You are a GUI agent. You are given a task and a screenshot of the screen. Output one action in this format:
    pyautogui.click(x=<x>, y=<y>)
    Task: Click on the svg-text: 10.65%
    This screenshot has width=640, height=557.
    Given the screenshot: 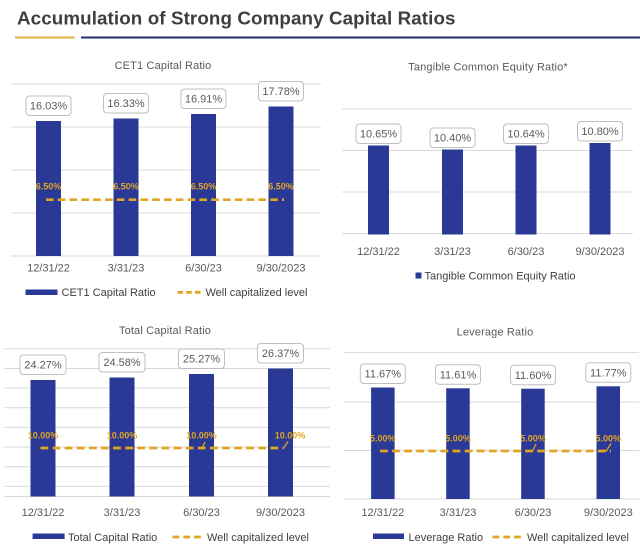 What is the action you would take?
    pyautogui.click(x=379, y=135)
    